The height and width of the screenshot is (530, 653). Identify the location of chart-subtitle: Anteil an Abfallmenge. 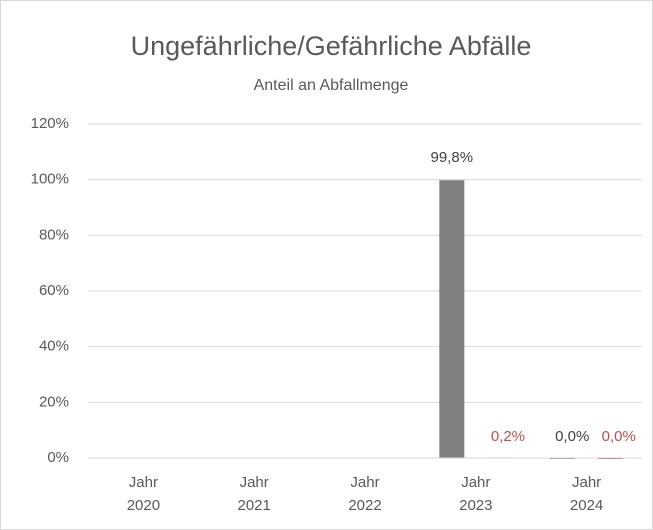
(331, 85).